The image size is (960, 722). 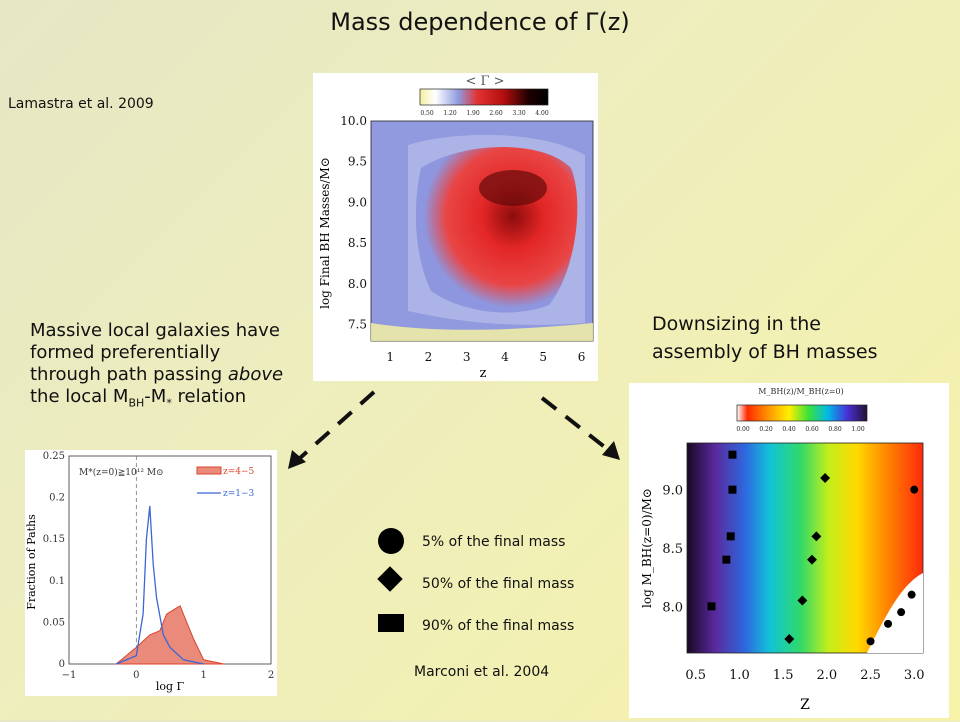 I want to click on note-left-line-1: Massive local galaxies have, so click(x=155, y=330).